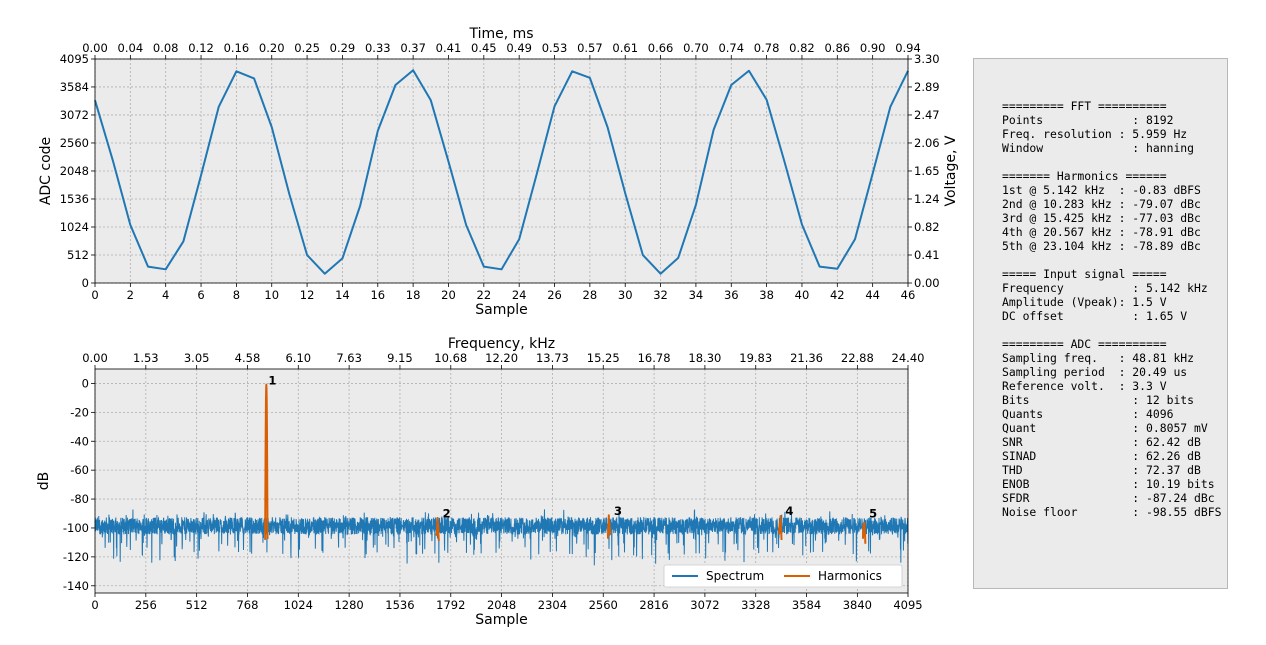  What do you see at coordinates (378, 48) in the screenshot?
I see `plot1-top-tick-label: 0.33` at bounding box center [378, 48].